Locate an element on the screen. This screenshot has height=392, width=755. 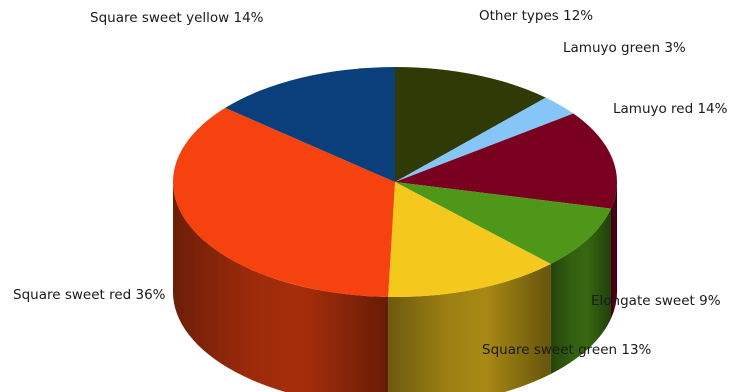
slice-label-other-types: Other types 12% is located at coordinates (536, 16).